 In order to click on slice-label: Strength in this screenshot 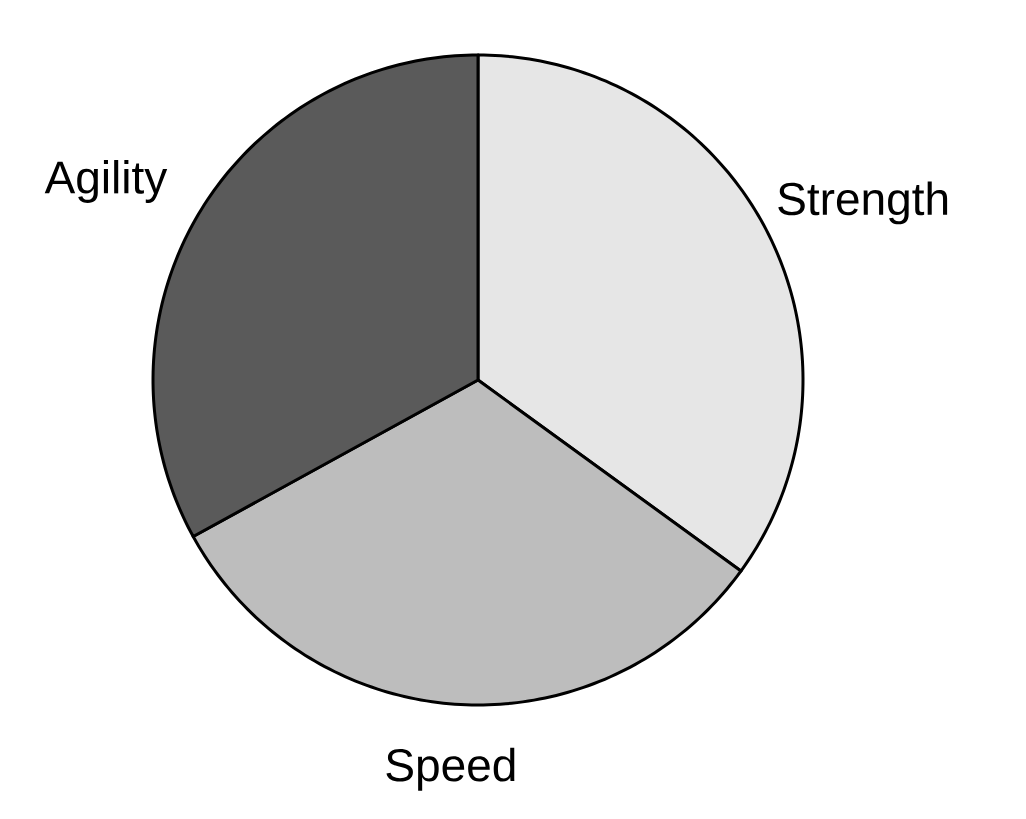, I will do `click(863, 203)`.